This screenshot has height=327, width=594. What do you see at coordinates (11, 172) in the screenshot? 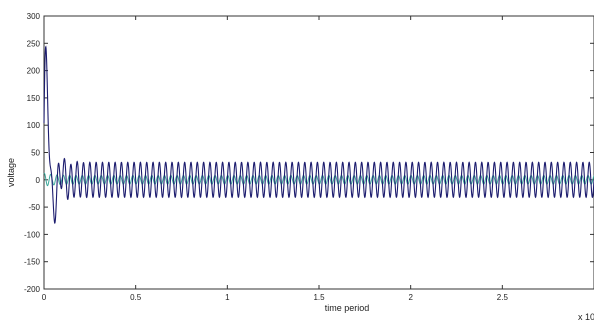
I see `y-axis-label: voltage` at bounding box center [11, 172].